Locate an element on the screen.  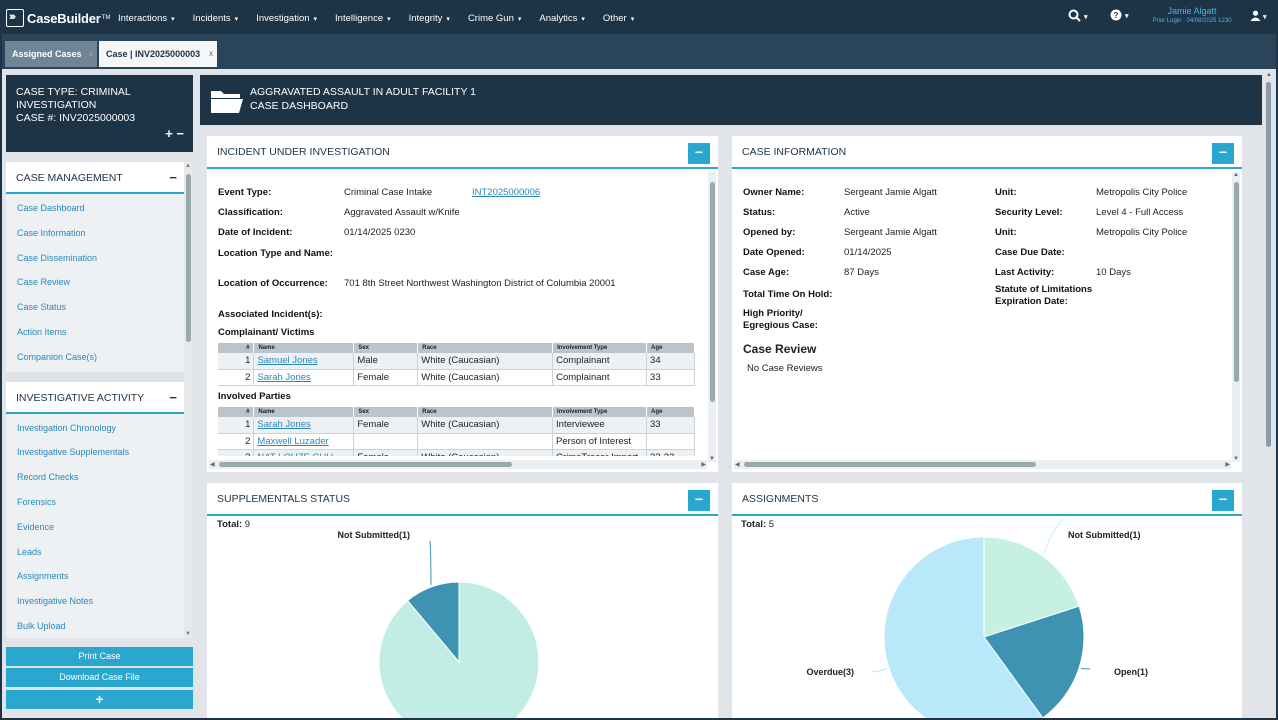
sidebar-item-investigation-chronology: Investigation Chronology is located at coordinates (67, 427).